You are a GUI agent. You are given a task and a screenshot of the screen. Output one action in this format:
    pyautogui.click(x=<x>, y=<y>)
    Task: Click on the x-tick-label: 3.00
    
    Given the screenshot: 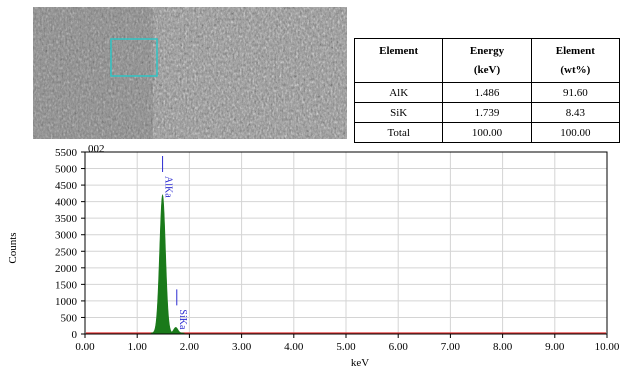 What is the action you would take?
    pyautogui.click(x=242, y=347)
    